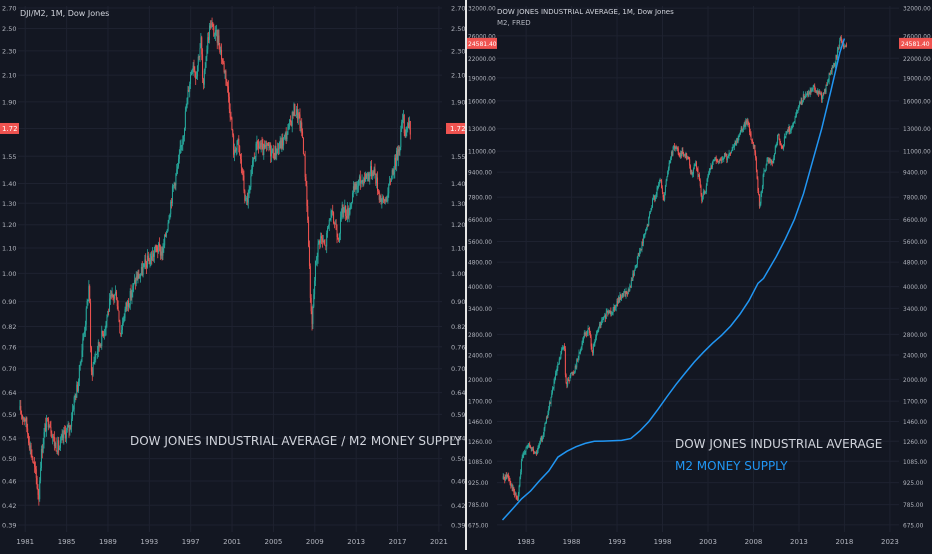 The height and width of the screenshot is (554, 932). I want to click on legend-dji: DOW JONES INDUSTRIAL AVERAGE, so click(778, 444).